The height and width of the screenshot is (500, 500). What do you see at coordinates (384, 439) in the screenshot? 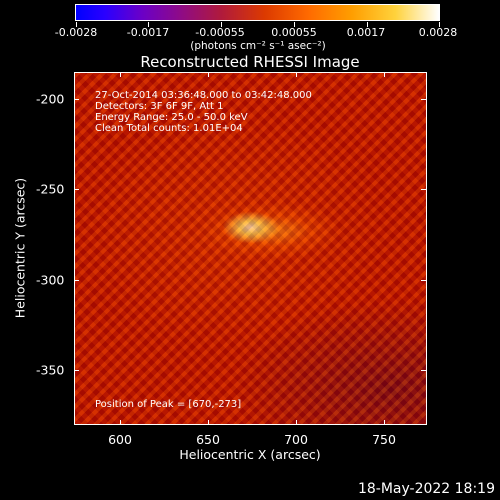
I see `x-tick-label: 750` at bounding box center [384, 439].